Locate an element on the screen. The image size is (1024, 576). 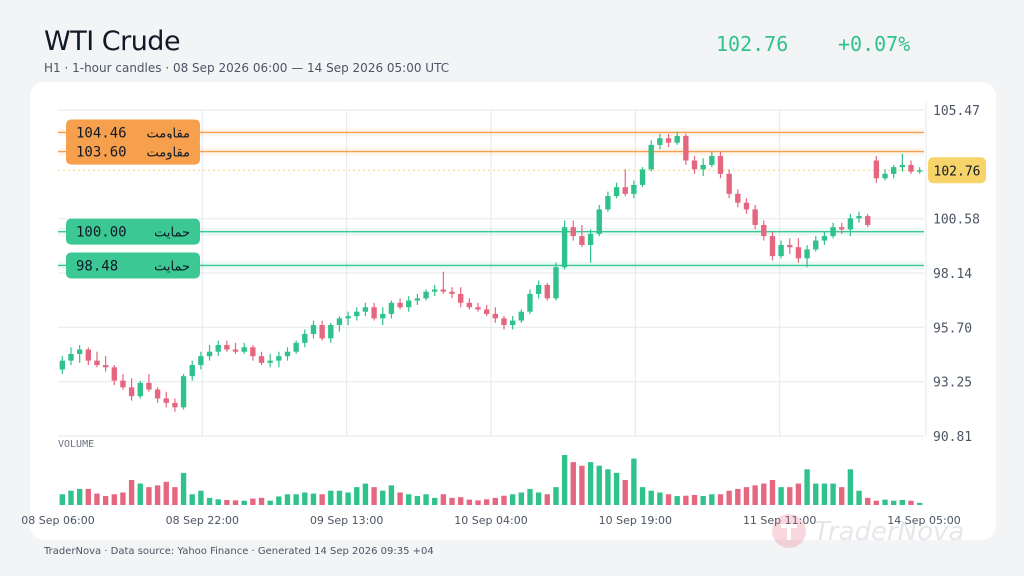
last-price: 102.76 is located at coordinates (752, 44).